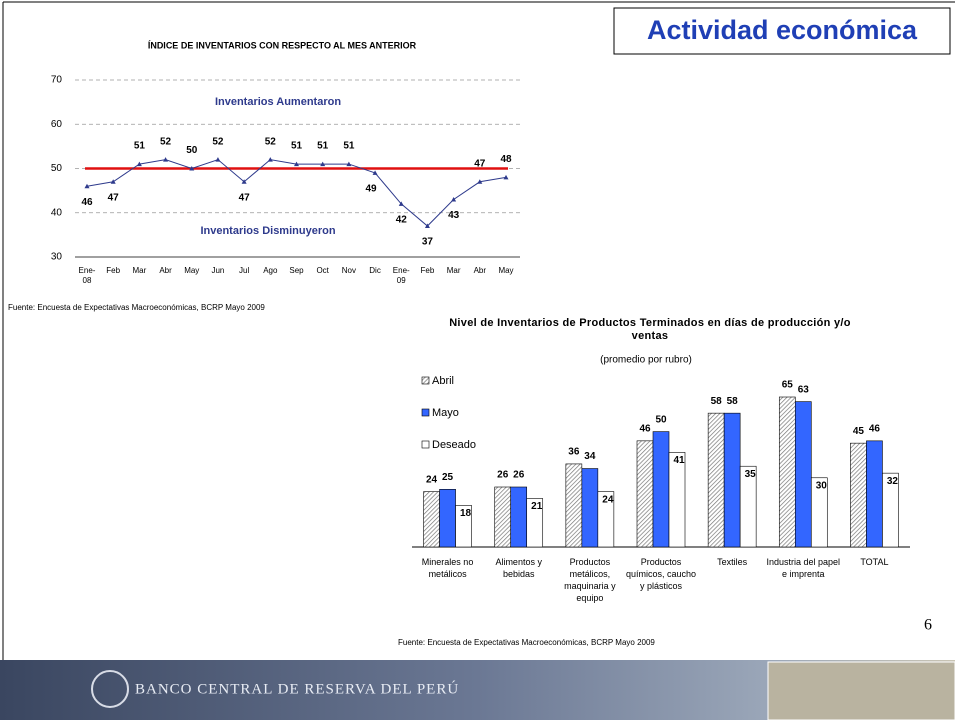  Describe the element at coordinates (454, 445) in the screenshot. I see `legend-label: Deseado` at that location.